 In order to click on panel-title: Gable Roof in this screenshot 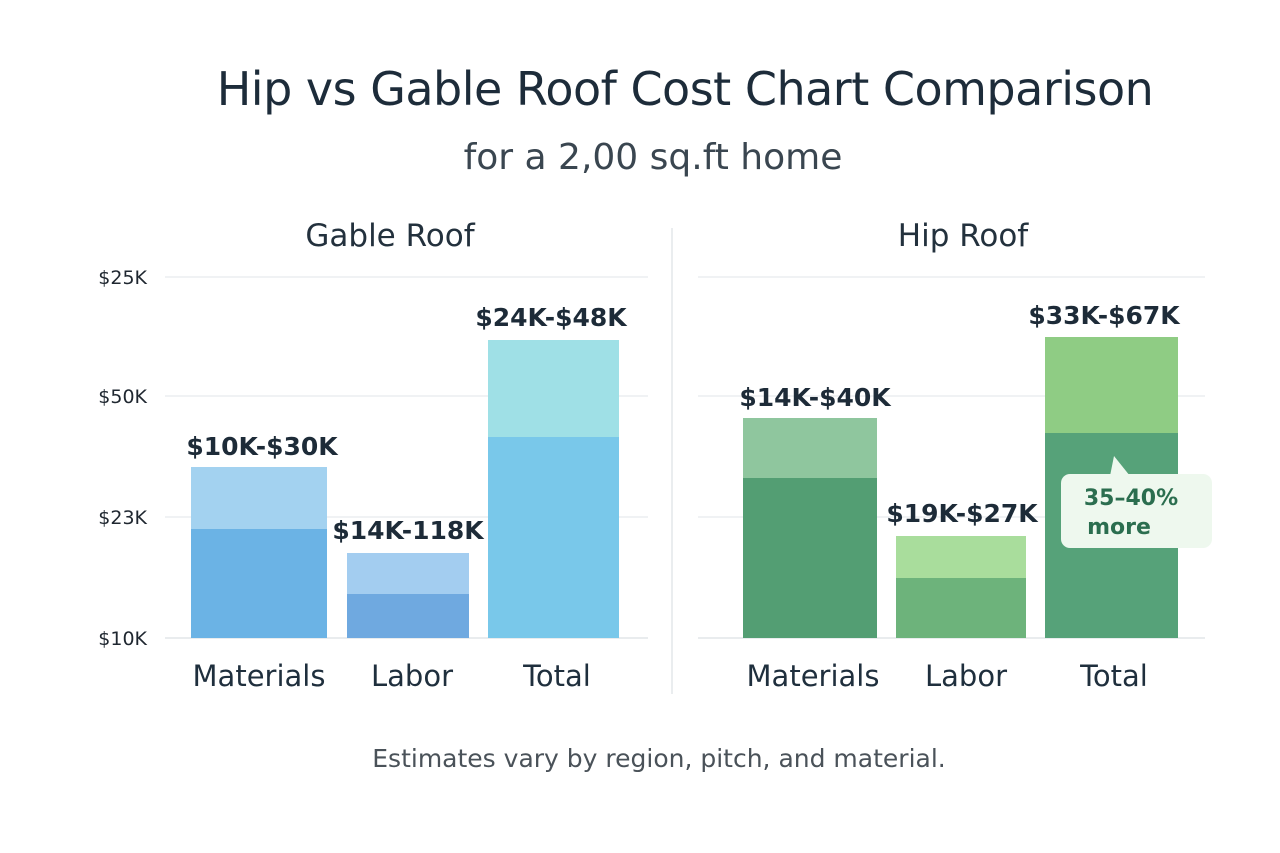, I will do `click(390, 236)`.